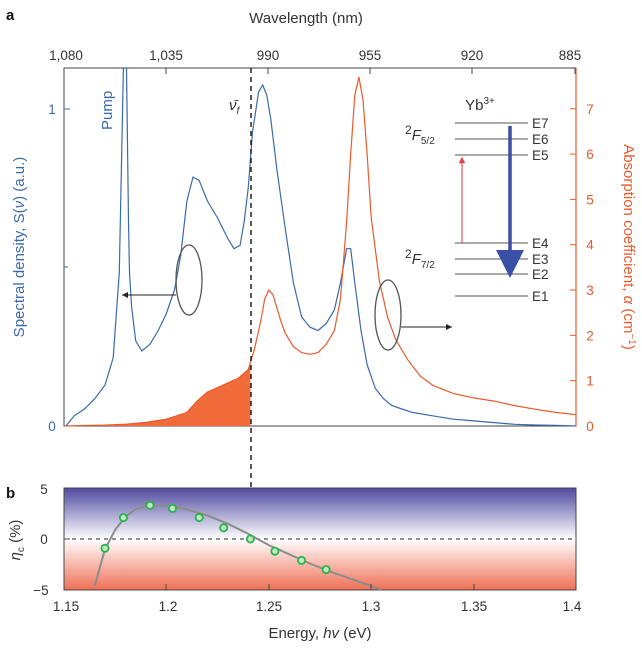  What do you see at coordinates (268, 55) in the screenshot?
I see `wl-tick-3: 990` at bounding box center [268, 55].